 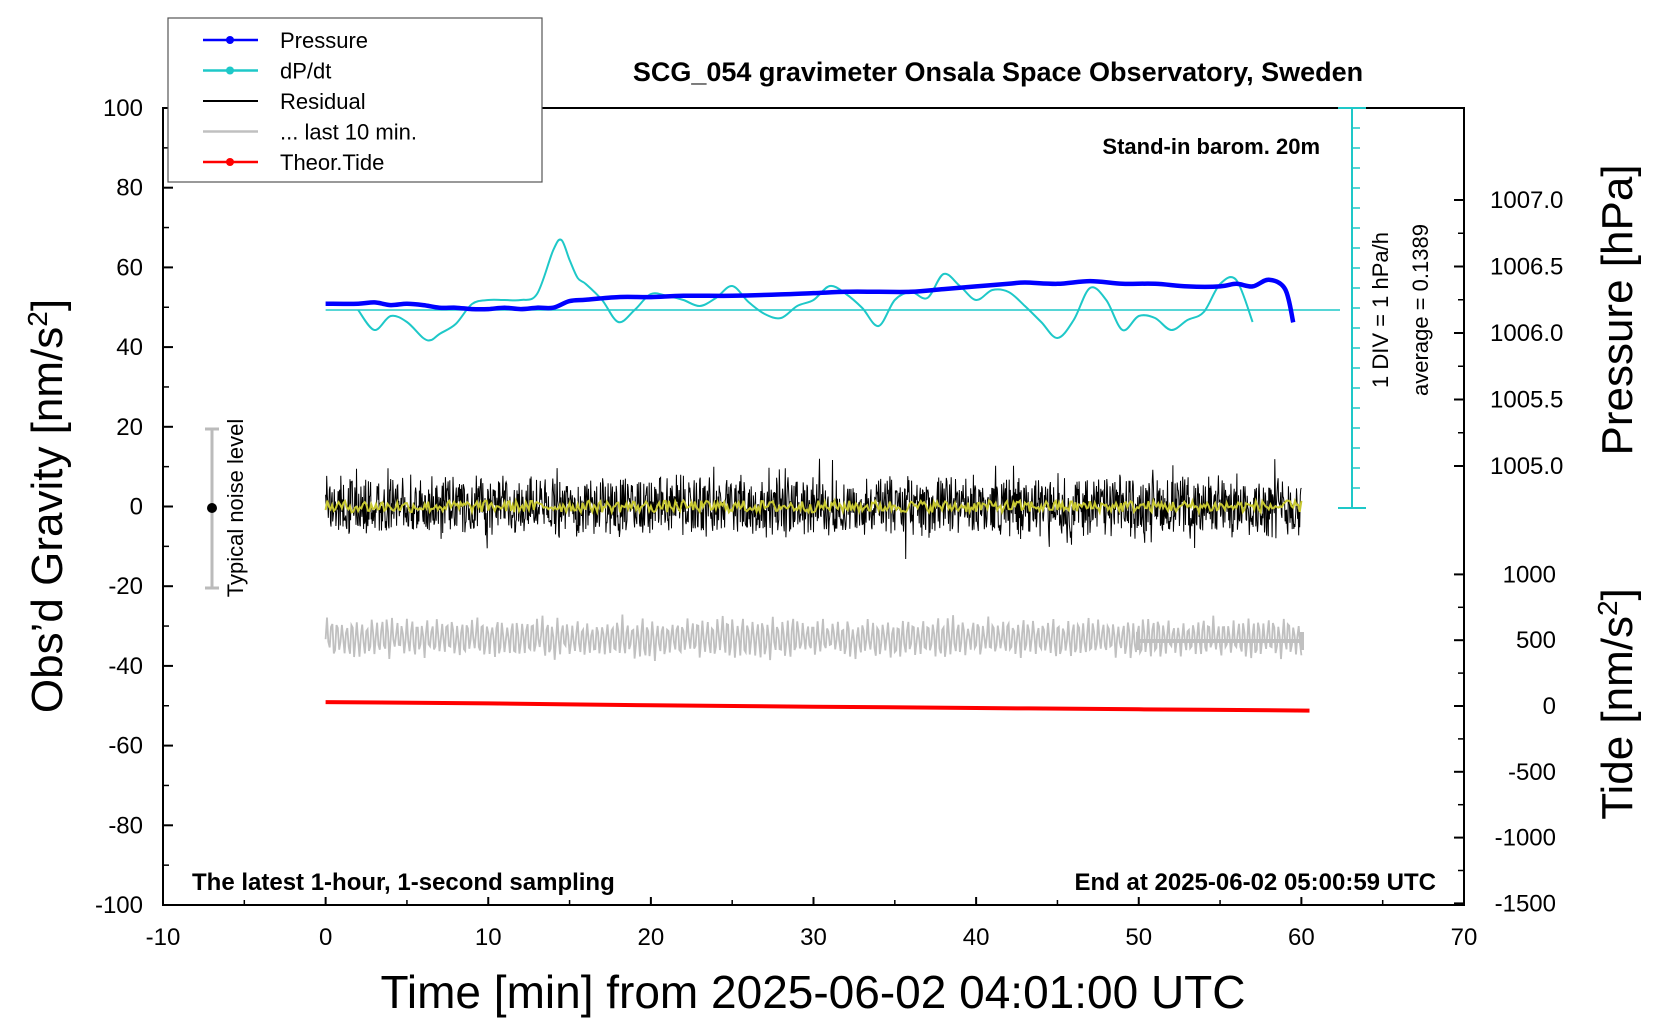 I want to click on x-tick-label: 60, so click(x=1301, y=937).